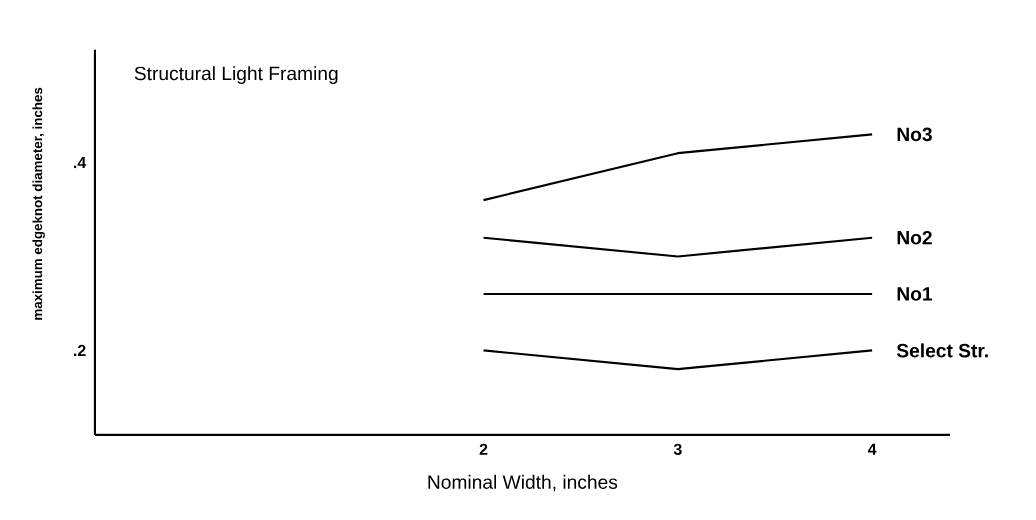 This screenshot has height=520, width=1036. Describe the element at coordinates (915, 294) in the screenshot. I see `series-label: No1` at that location.